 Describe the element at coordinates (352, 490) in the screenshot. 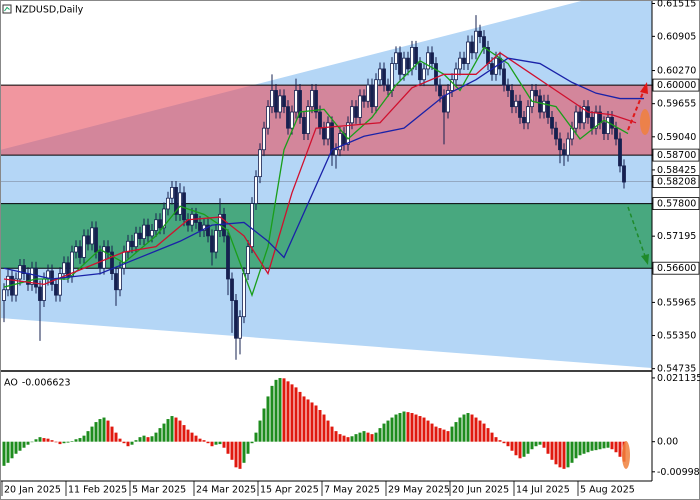

I see `x-tick-label: 7 May 2025` at that location.